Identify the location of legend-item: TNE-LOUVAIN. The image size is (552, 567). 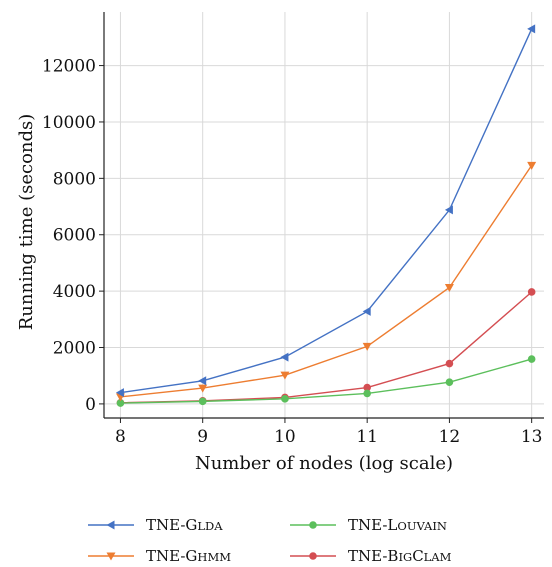
(368, 525).